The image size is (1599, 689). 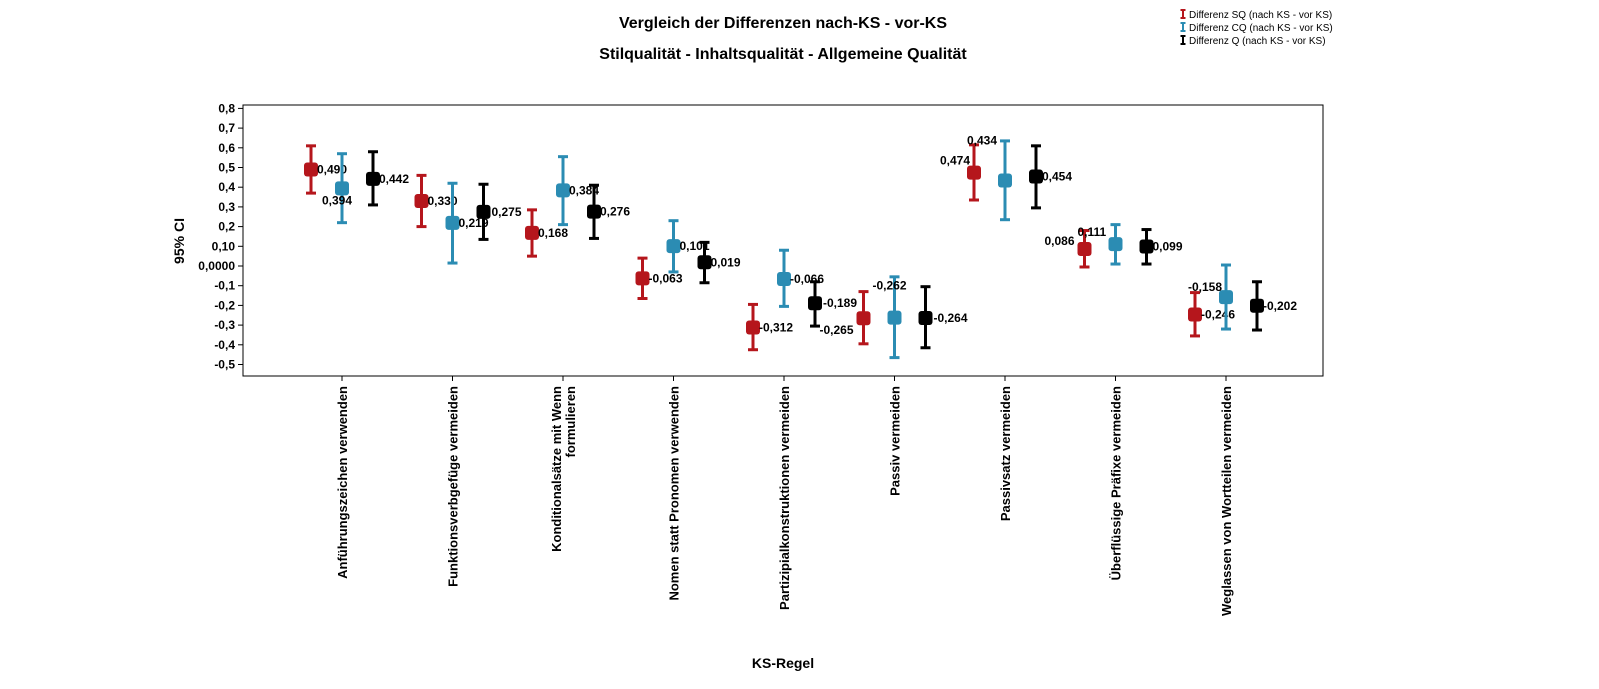 What do you see at coordinates (224, 345) in the screenshot?
I see `y-tick-label: -0,4` at bounding box center [224, 345].